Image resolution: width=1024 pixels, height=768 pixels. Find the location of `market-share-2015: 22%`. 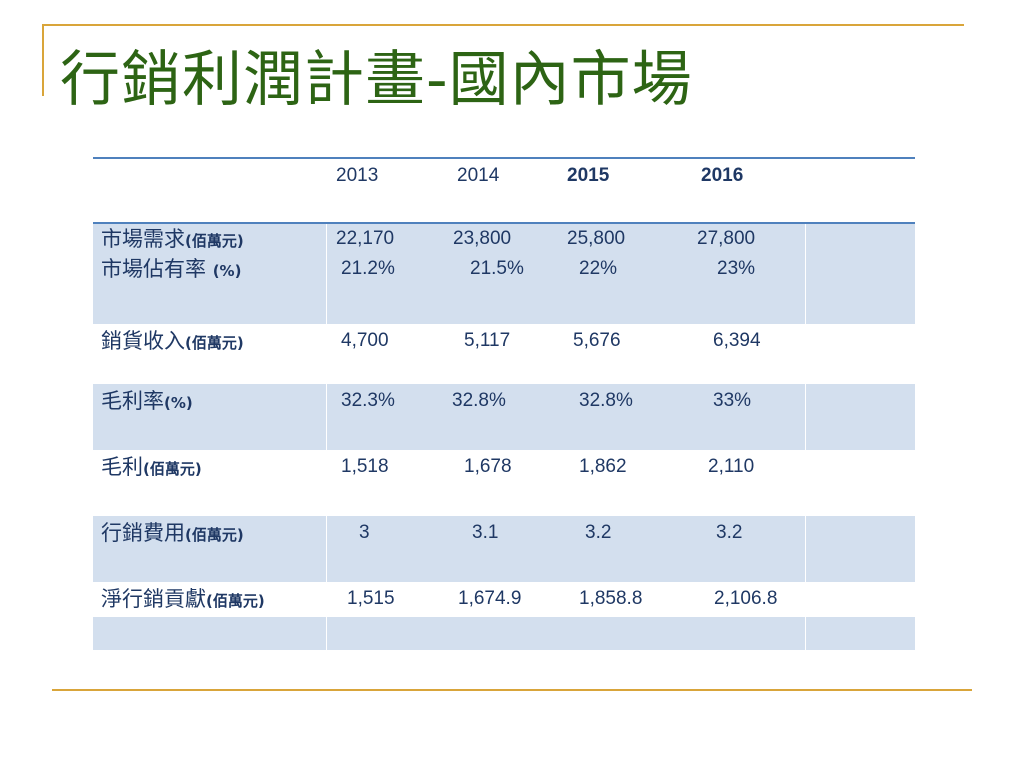

market-share-2015: 22% is located at coordinates (598, 268).